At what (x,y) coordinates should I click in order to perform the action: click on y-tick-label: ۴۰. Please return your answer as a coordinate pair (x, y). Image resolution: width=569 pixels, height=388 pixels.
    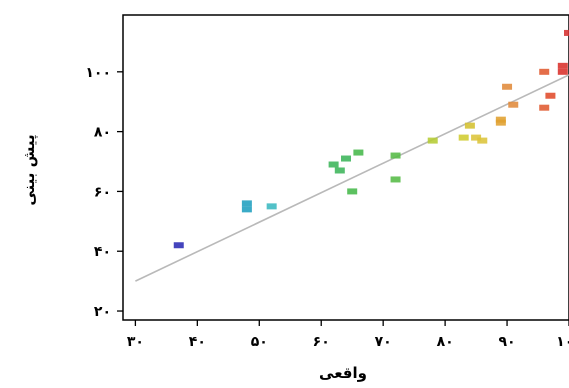
    Looking at the image, I should click on (102, 252).